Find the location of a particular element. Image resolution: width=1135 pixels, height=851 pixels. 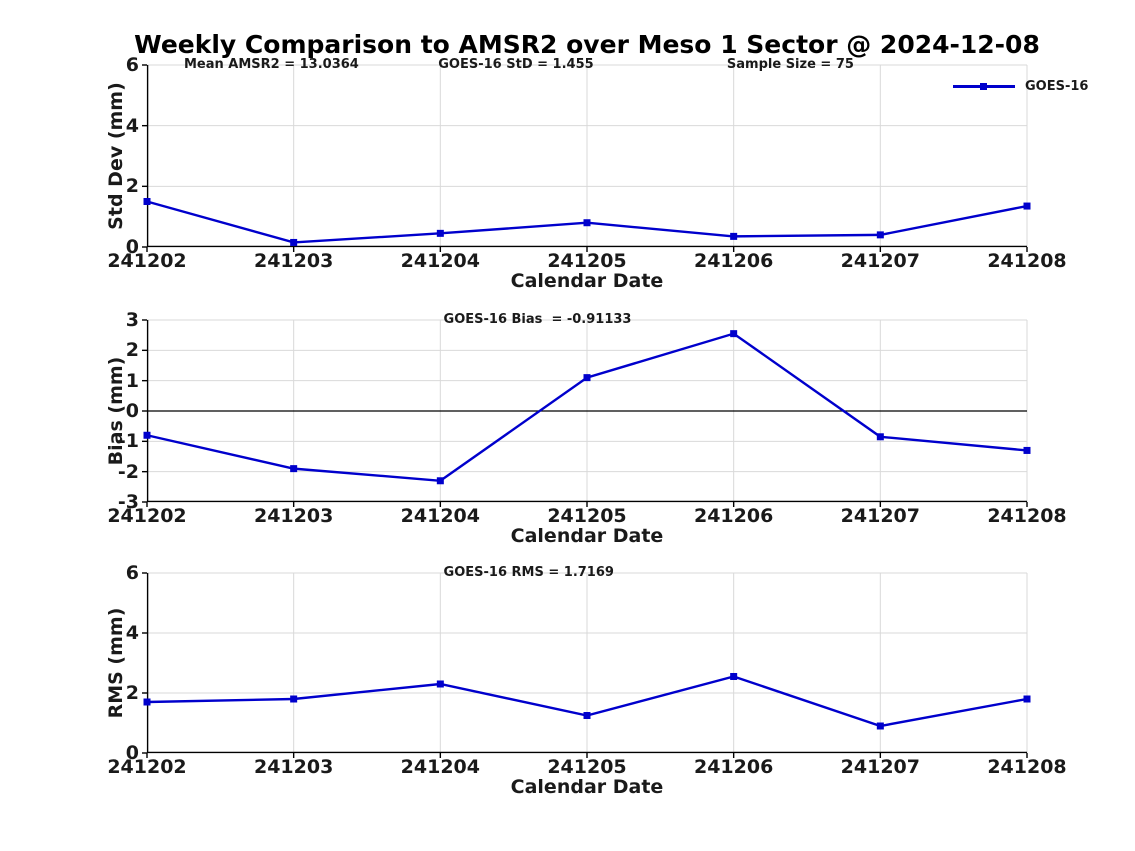

legend: GOES-16 is located at coordinates (1020, 86).